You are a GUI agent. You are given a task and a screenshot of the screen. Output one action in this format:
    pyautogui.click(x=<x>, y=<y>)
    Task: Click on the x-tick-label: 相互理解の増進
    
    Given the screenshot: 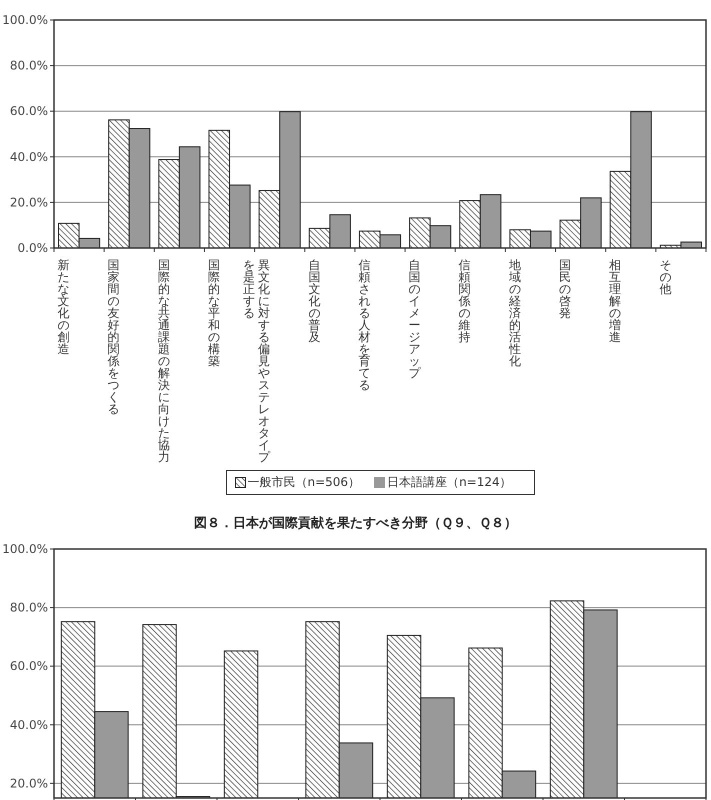 What is the action you would take?
    pyautogui.click(x=615, y=302)
    